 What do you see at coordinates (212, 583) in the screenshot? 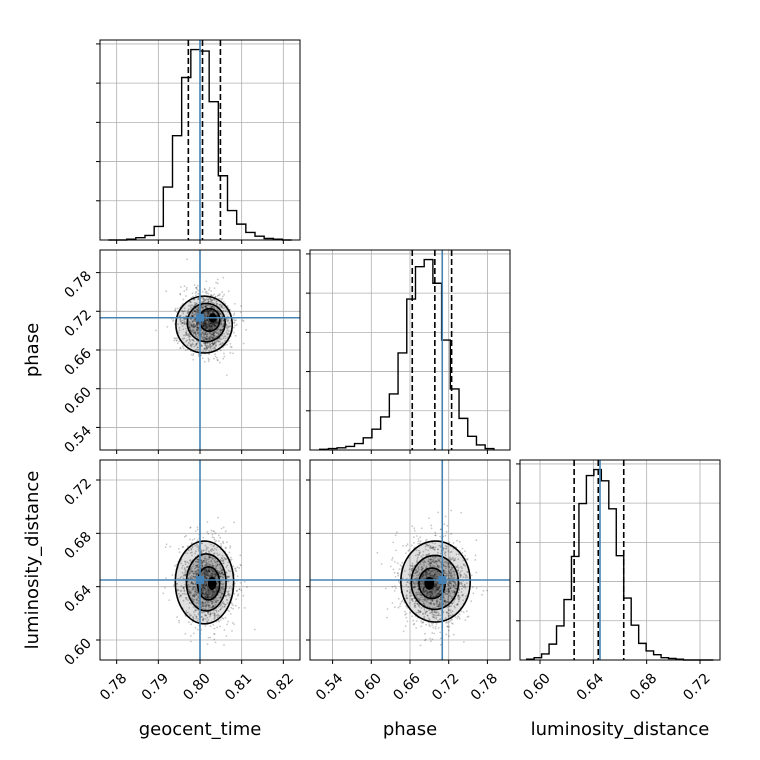
I see `density-peak` at bounding box center [212, 583].